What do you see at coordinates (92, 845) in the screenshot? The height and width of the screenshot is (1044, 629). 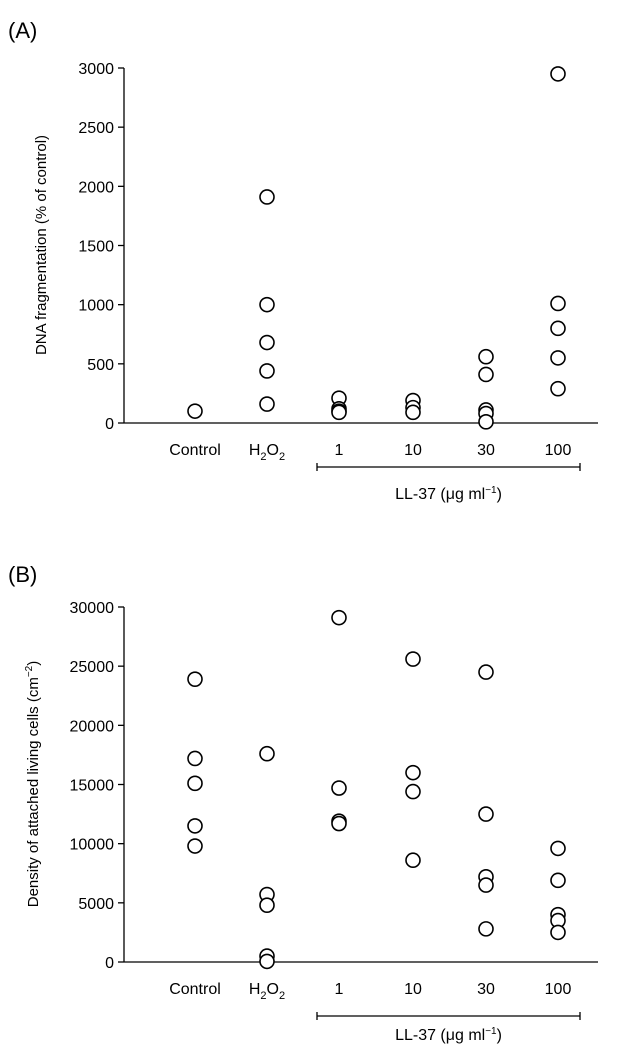 I see `y-tick-label: 10000` at bounding box center [92, 845].